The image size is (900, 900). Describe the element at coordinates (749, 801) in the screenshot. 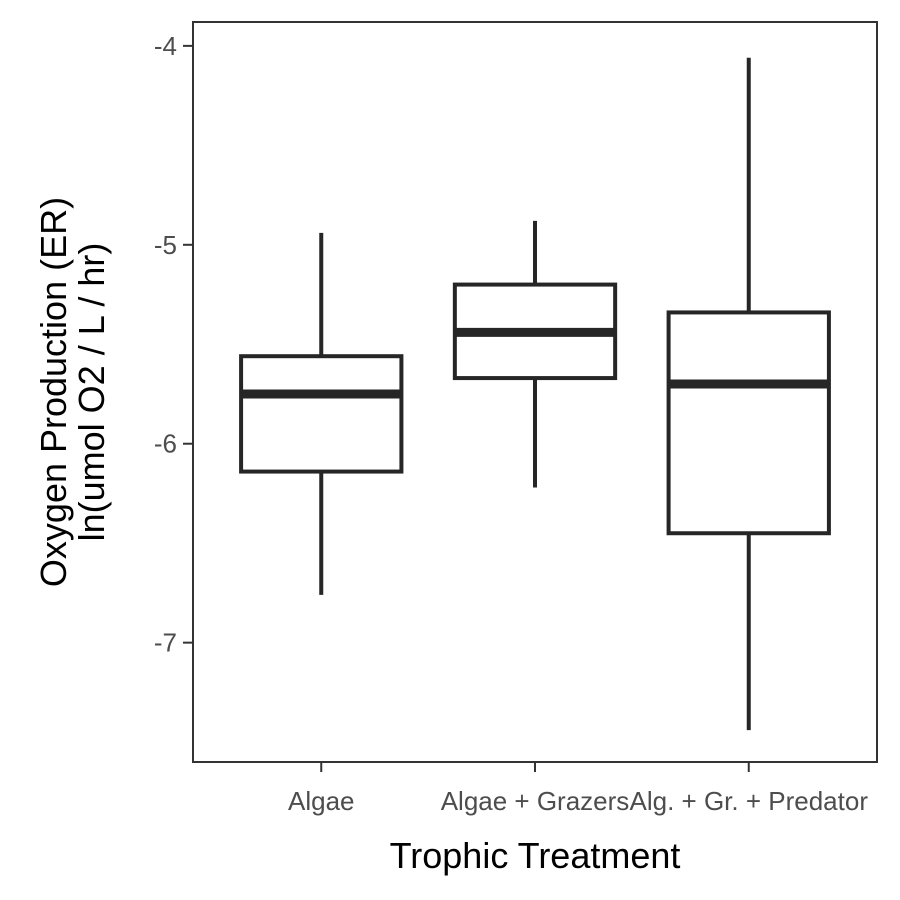

I see `x-tick-label: Alg. + Gr. + Predator` at that location.